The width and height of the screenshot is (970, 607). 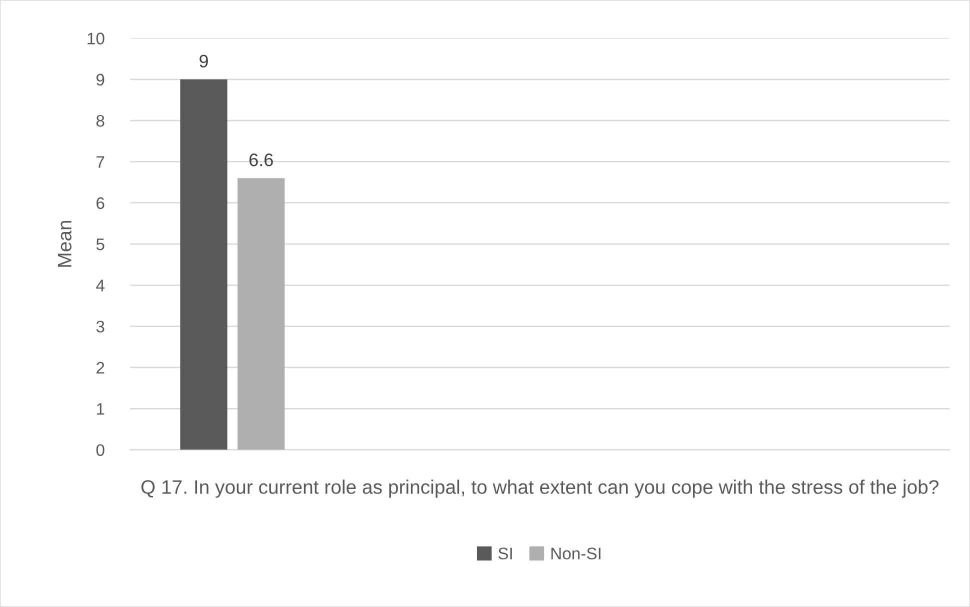 I want to click on x-axis-title: Q 17. In your current role as principal, to what extent can you cope with the stress of the job?, so click(x=539, y=489).